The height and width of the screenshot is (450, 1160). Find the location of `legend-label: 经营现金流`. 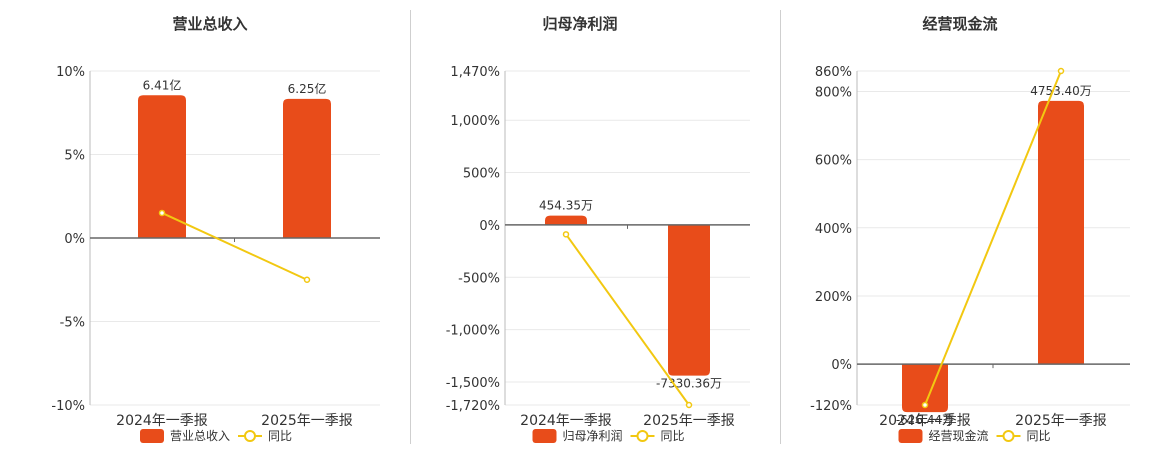

legend-label: 经营现金流 is located at coordinates (959, 435).